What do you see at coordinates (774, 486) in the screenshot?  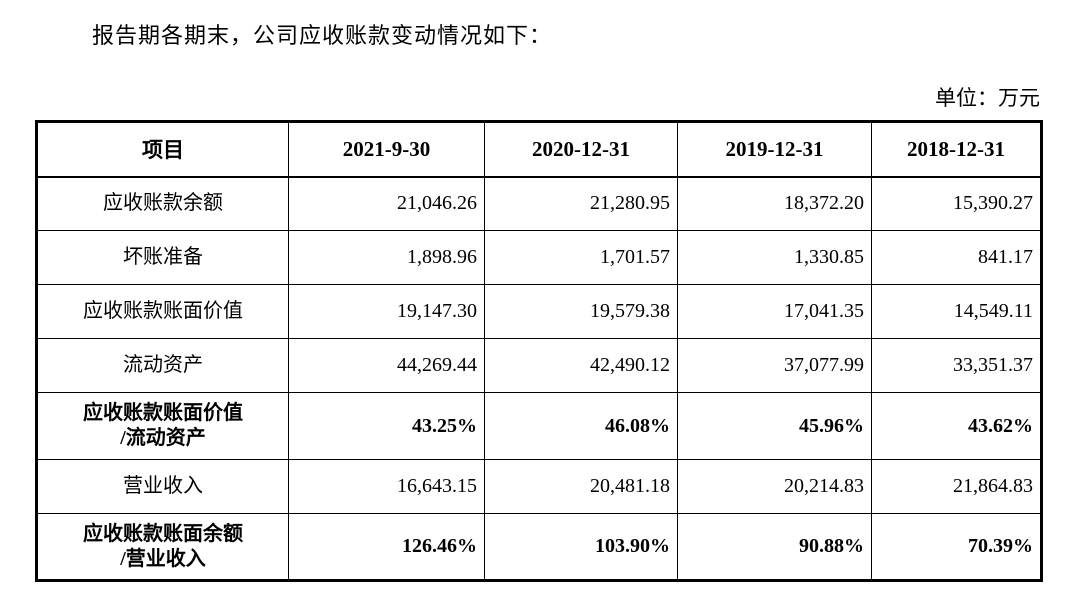 I see `cell-value: 20,214.83` at bounding box center [774, 486].